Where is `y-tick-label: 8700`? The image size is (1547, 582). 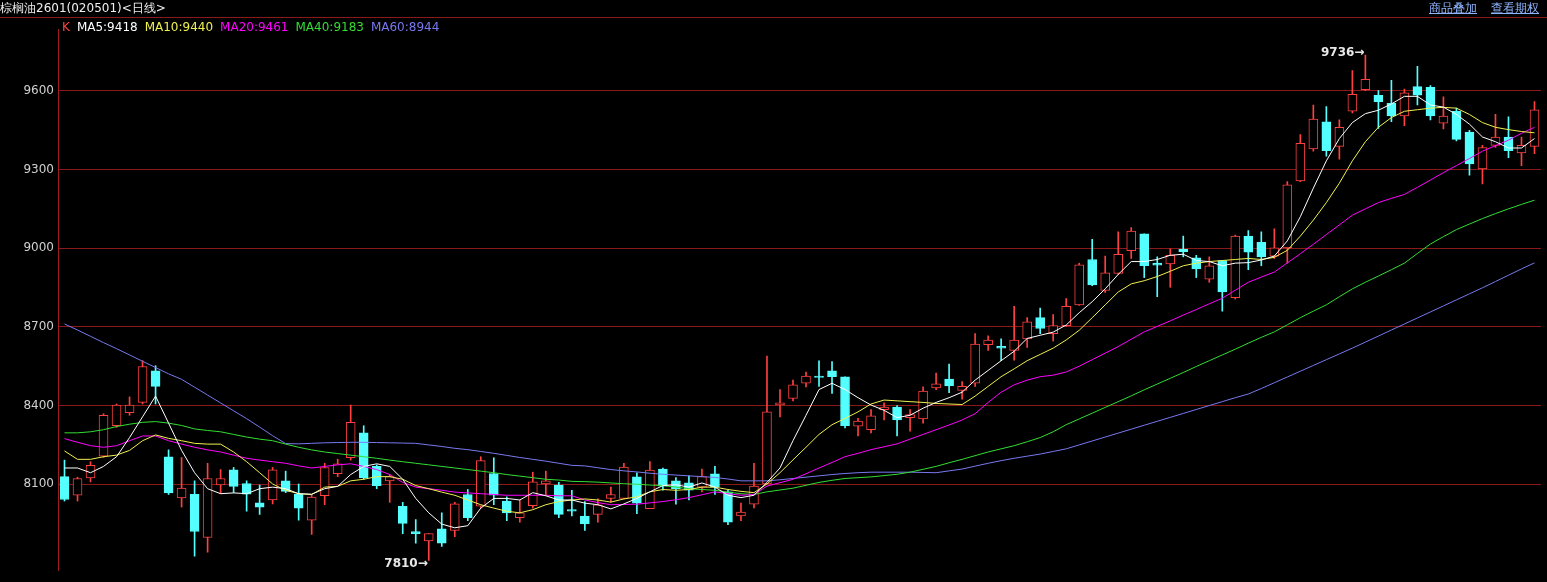
y-tick-label: 8700 is located at coordinates (38, 326).